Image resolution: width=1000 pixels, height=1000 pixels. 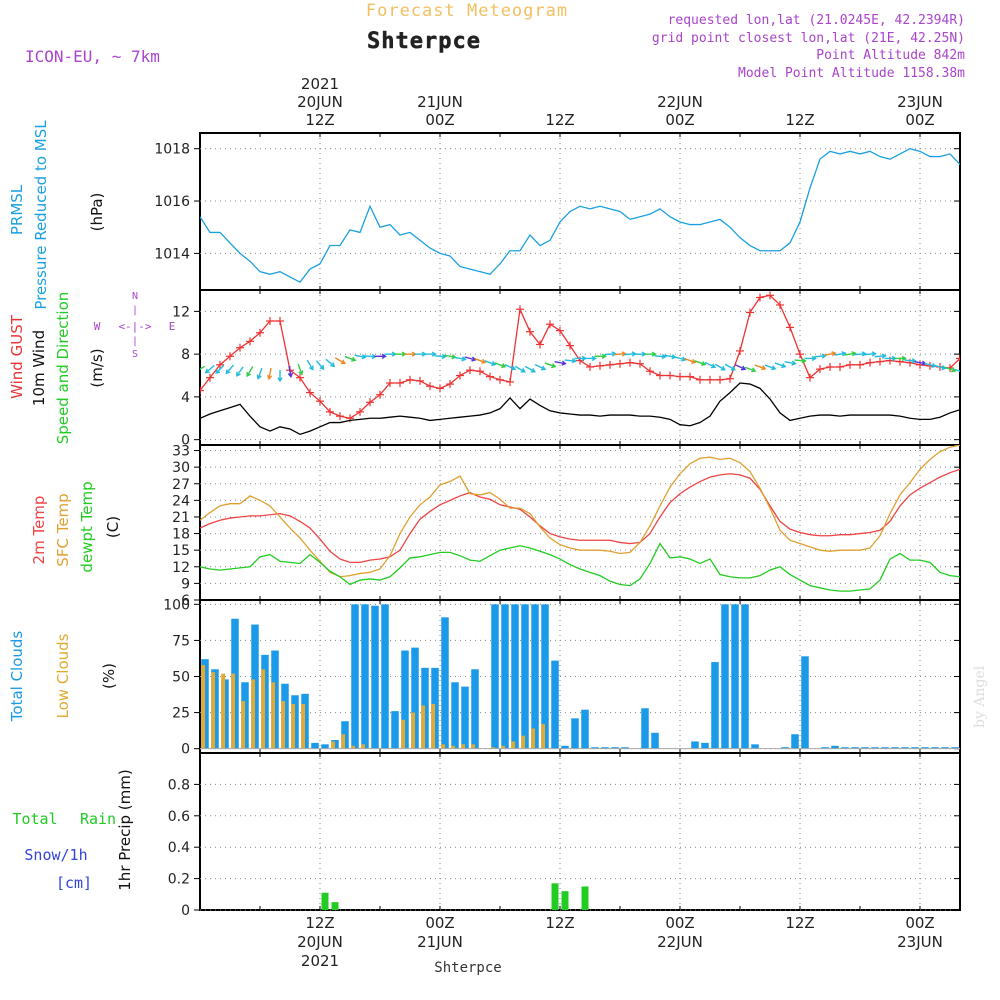 I want to click on y-tick-label: 50, so click(x=181, y=678).